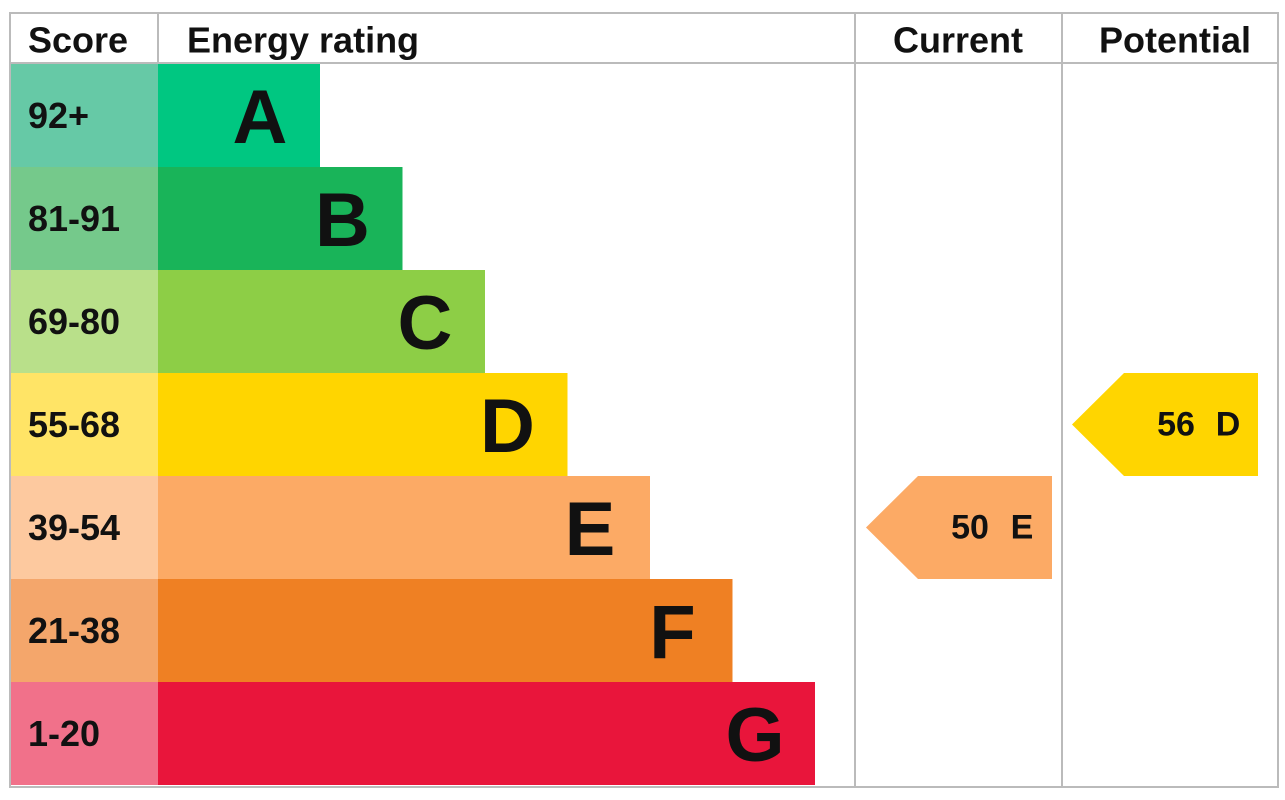 This screenshot has width=1285, height=800. What do you see at coordinates (64, 733) in the screenshot?
I see `score-range: 1-20` at bounding box center [64, 733].